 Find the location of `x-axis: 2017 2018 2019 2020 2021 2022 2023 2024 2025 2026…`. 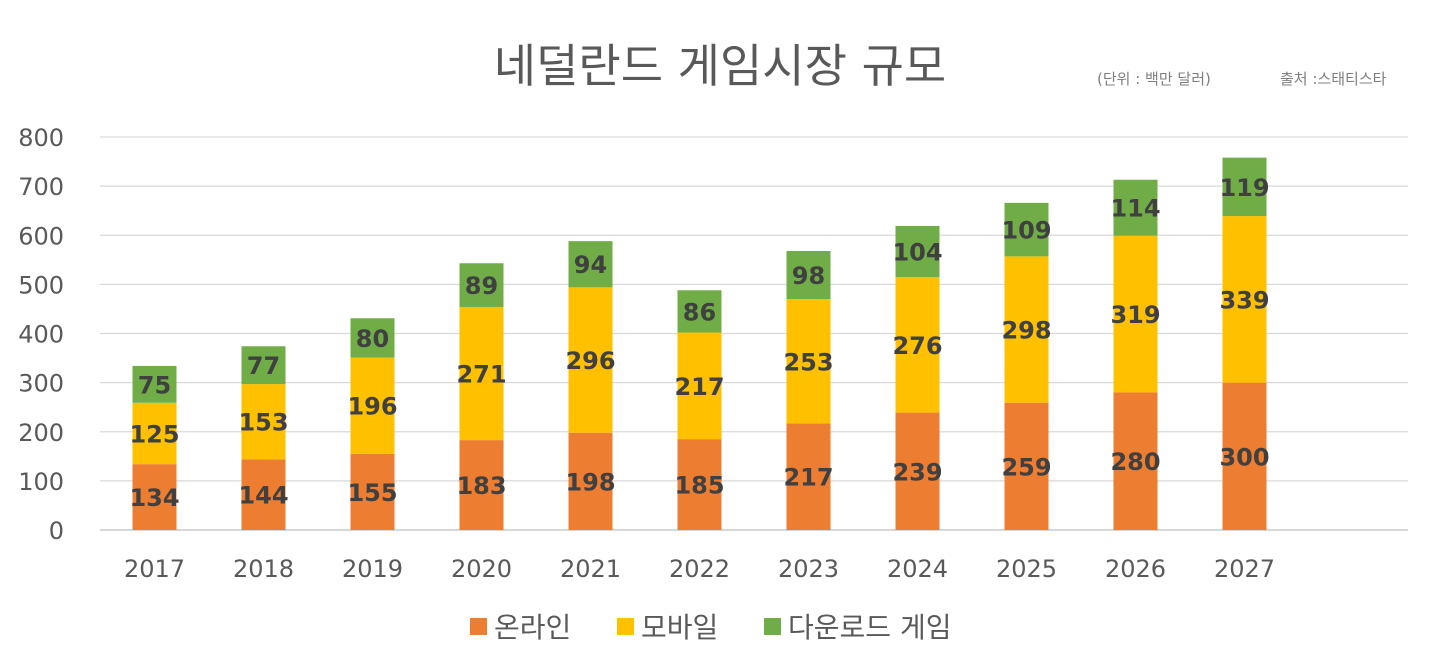

x-axis: 2017 2018 2019 2020 2021 2022 2023 2024 2025 2026… is located at coordinates (699, 569).